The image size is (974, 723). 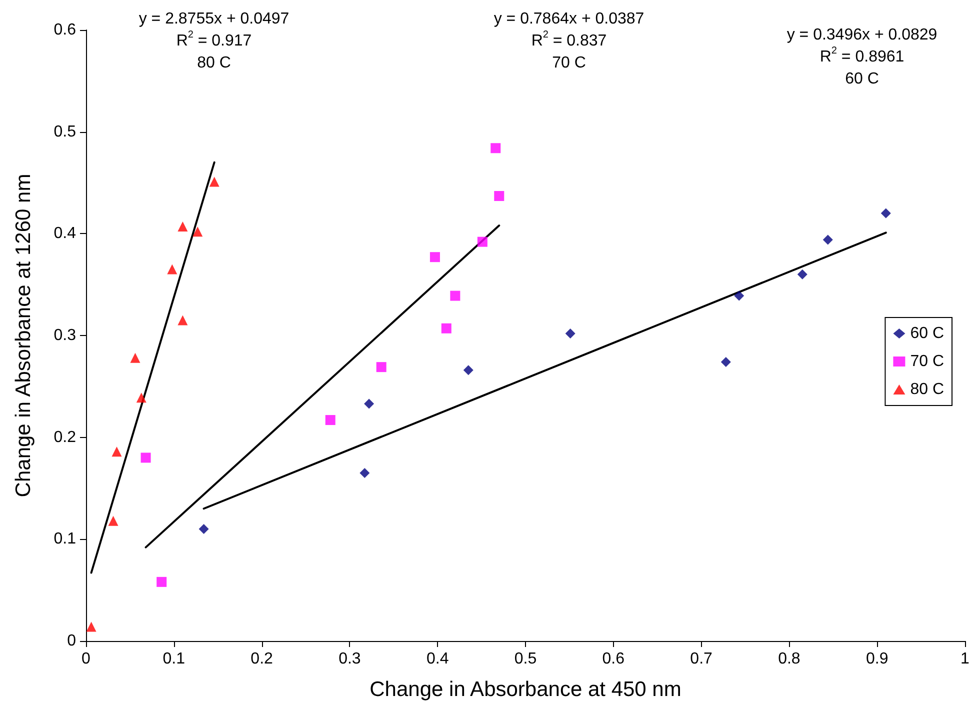 I want to click on y-axis-title: Change in Absorbance at 1260 nm, so click(x=23, y=336).